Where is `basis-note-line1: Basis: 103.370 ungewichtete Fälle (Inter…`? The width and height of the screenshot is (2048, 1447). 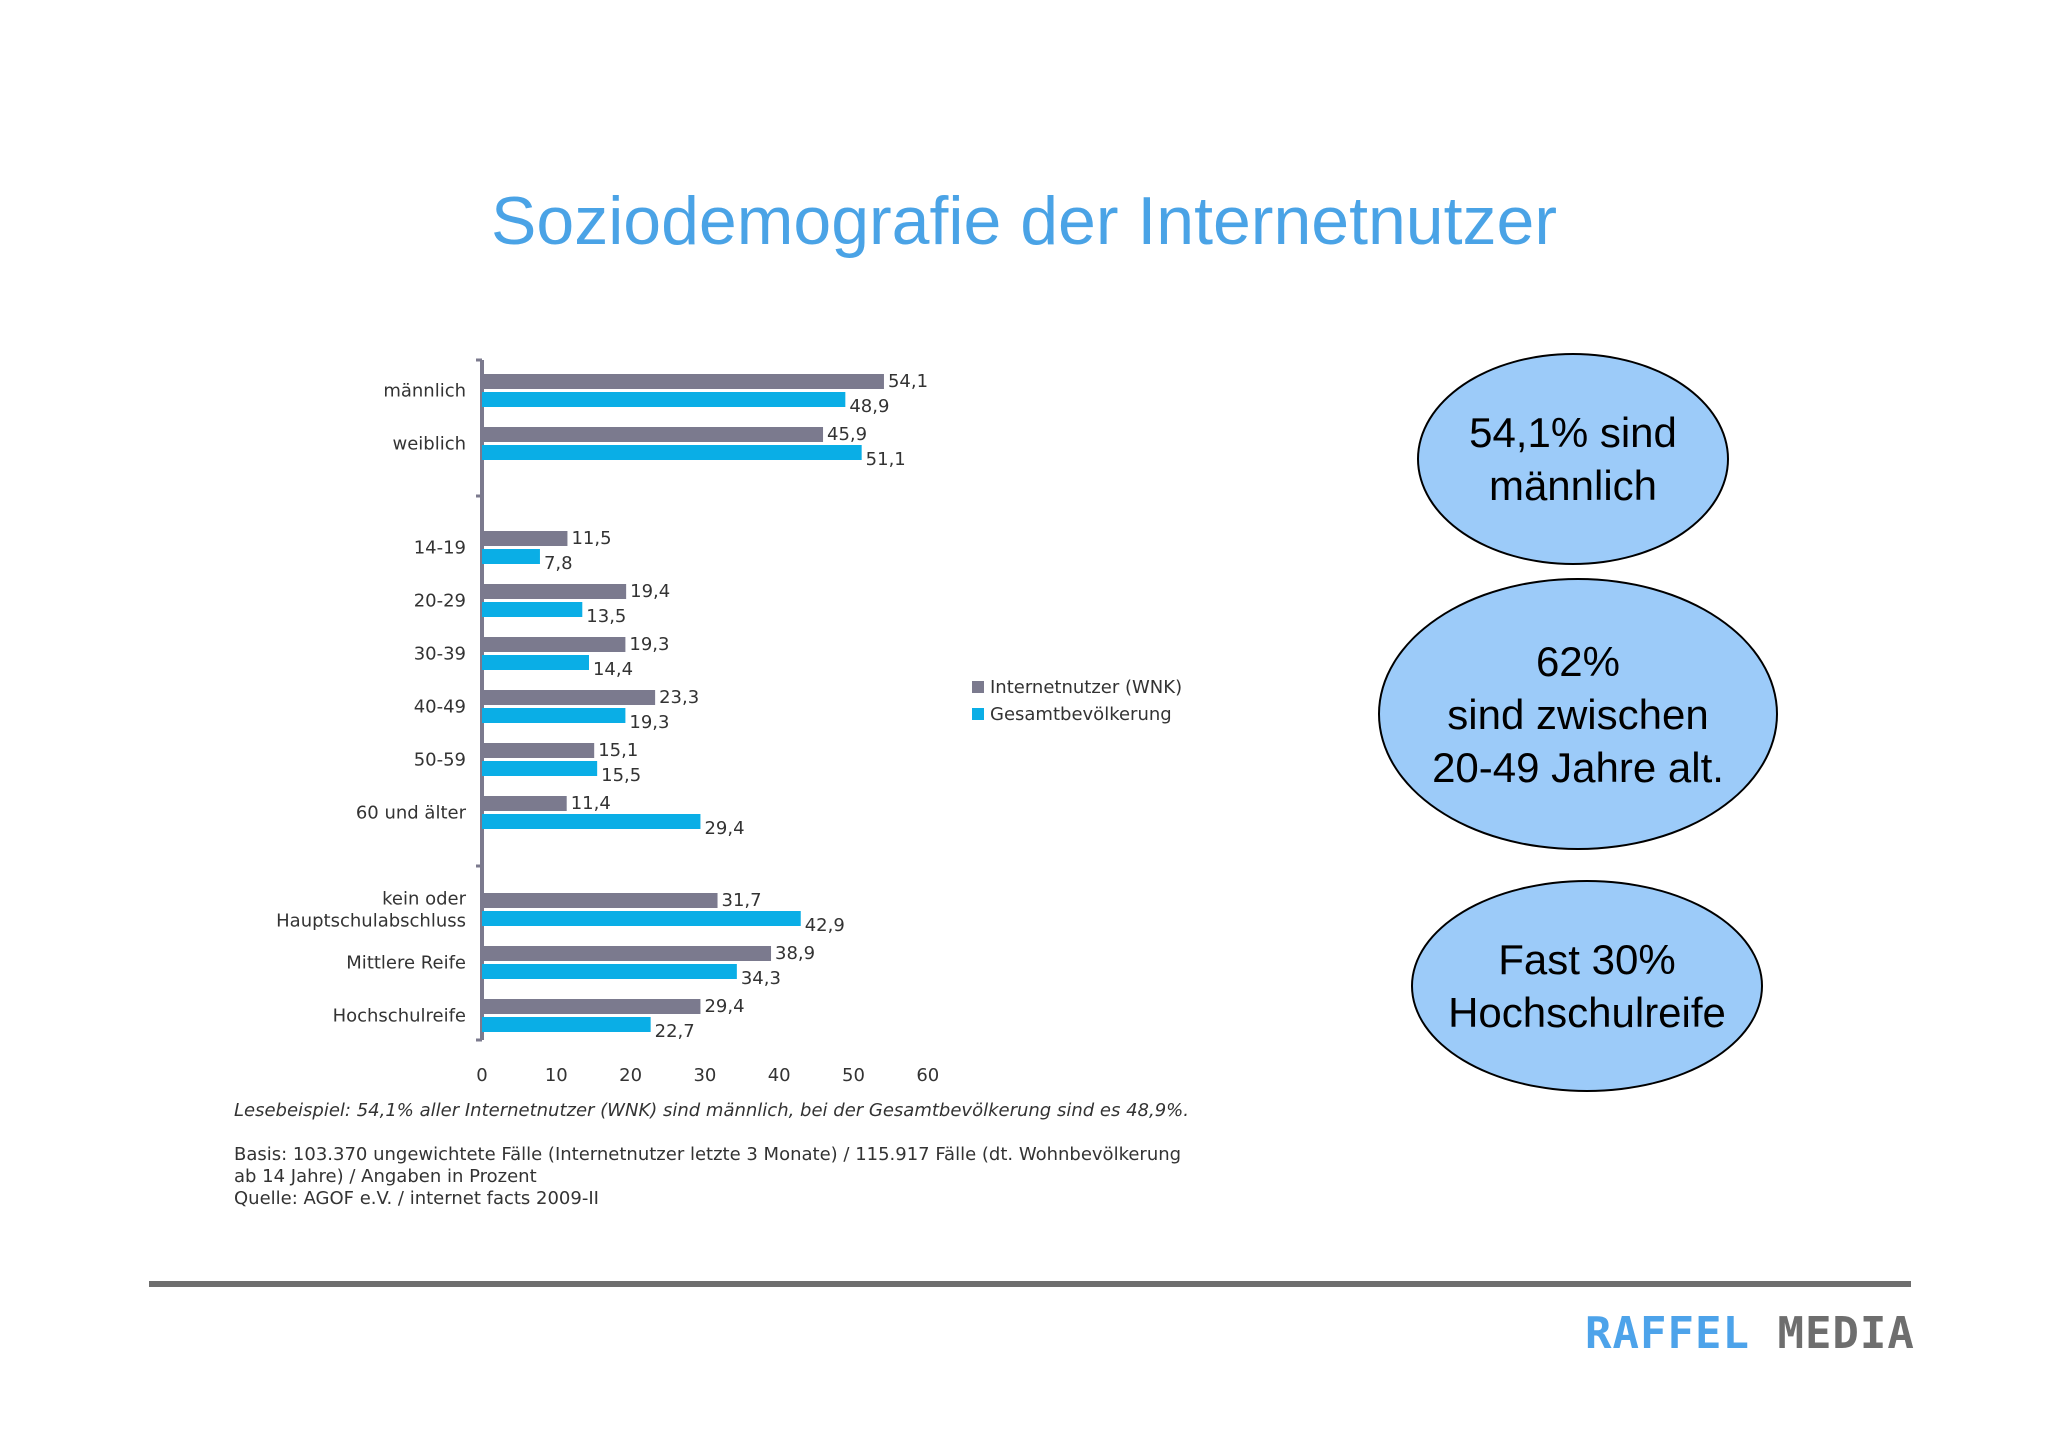
basis-note-line1: Basis: 103.370 ungewichtete Fälle (Inter… is located at coordinates (708, 1154).